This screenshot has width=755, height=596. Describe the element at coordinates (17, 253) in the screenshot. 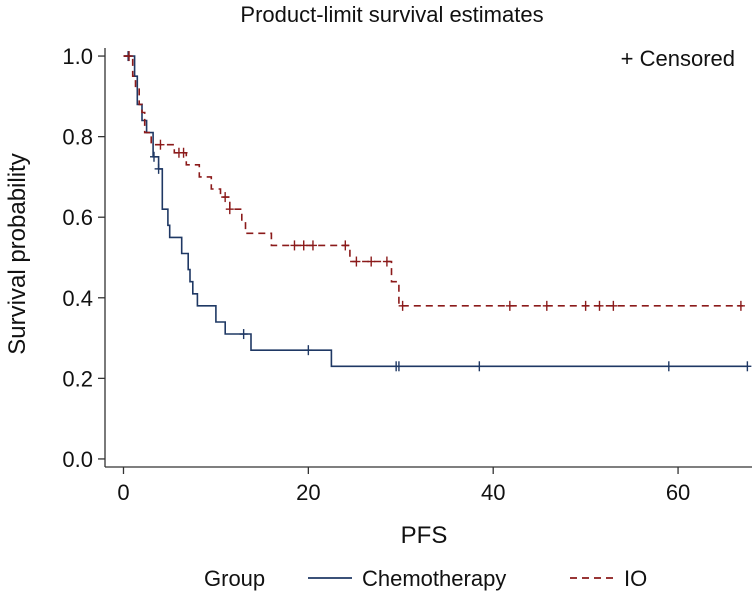

I see `y-axis-title: Survival probability` at that location.